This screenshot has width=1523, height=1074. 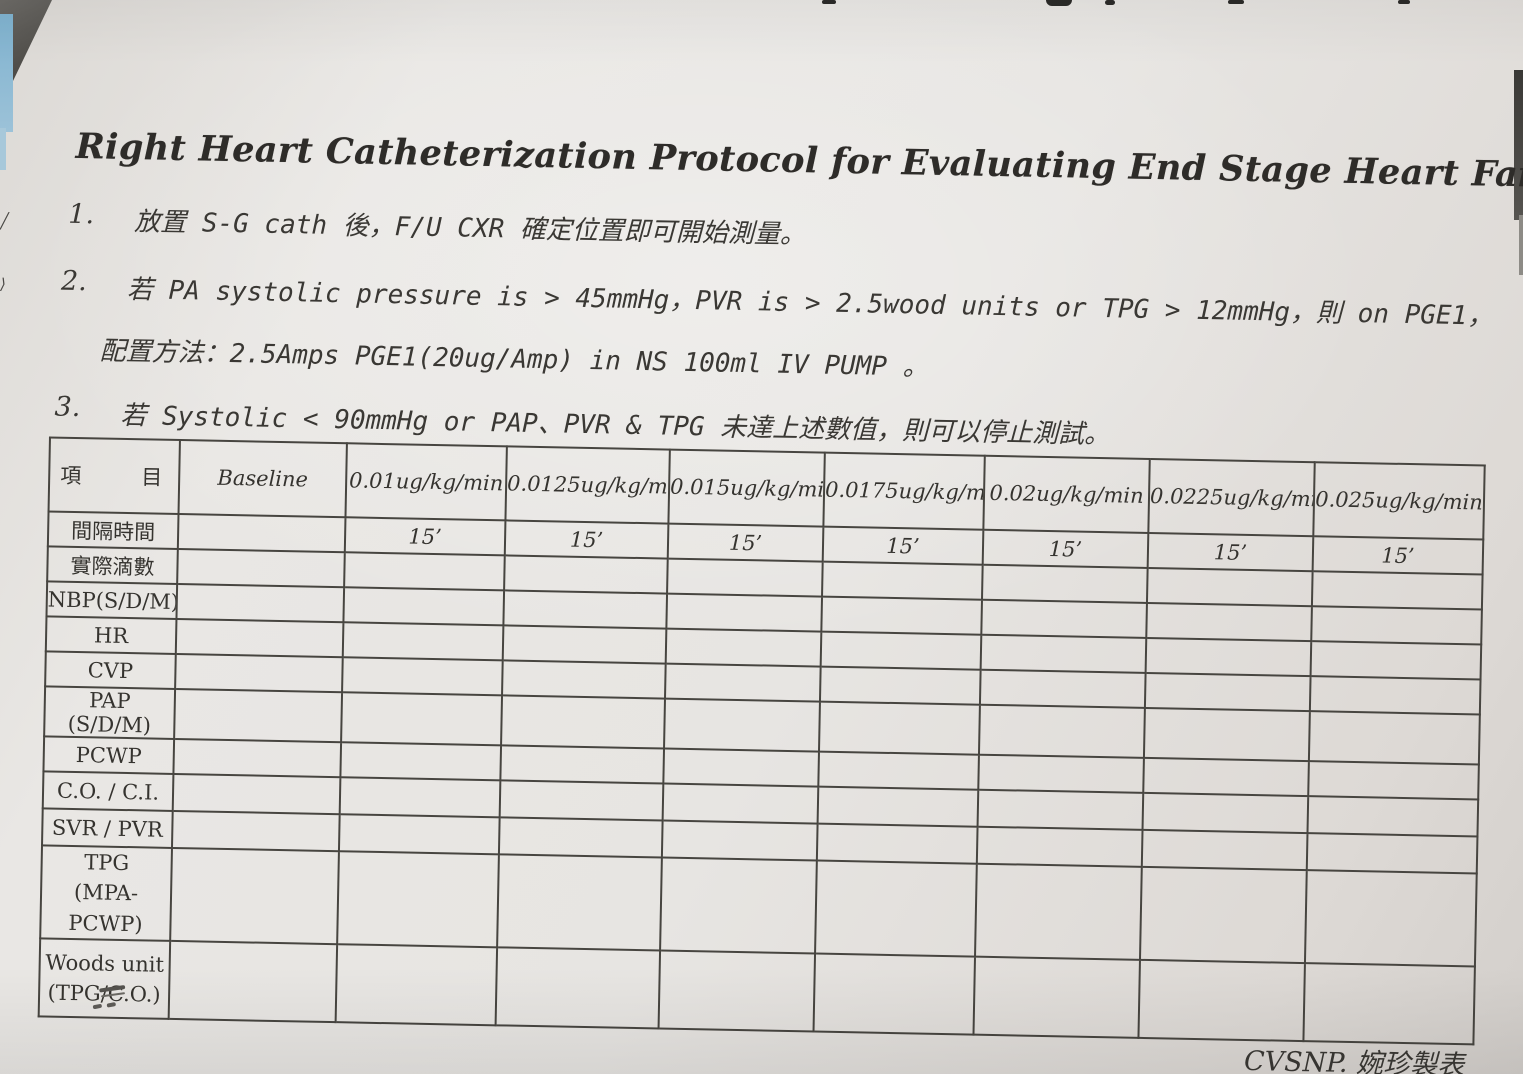 I want to click on column-header-dose-7: 0.025ug/kg/min, so click(x=1399, y=501).